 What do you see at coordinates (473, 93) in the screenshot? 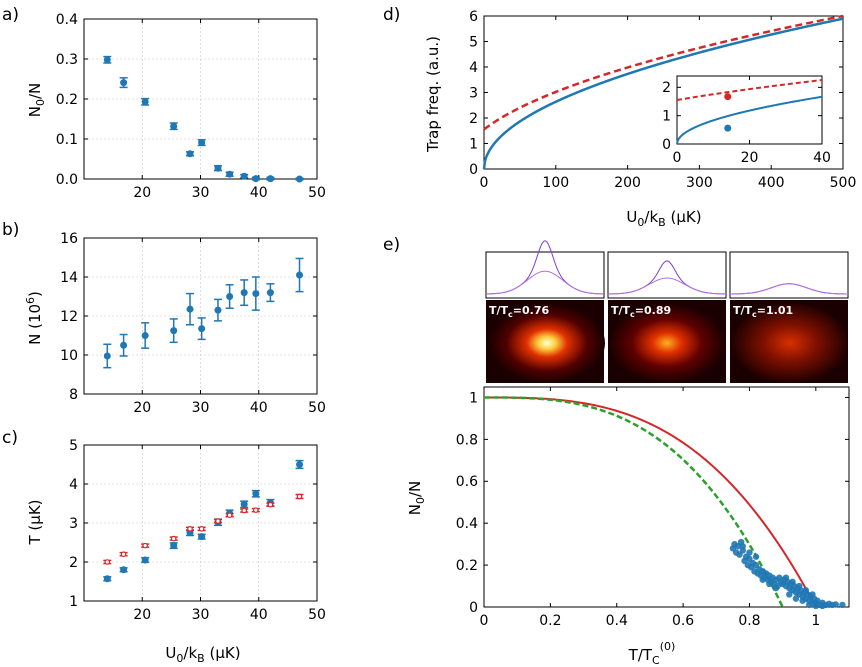
I see `panel-d-ytick-label: 3` at bounding box center [473, 93].